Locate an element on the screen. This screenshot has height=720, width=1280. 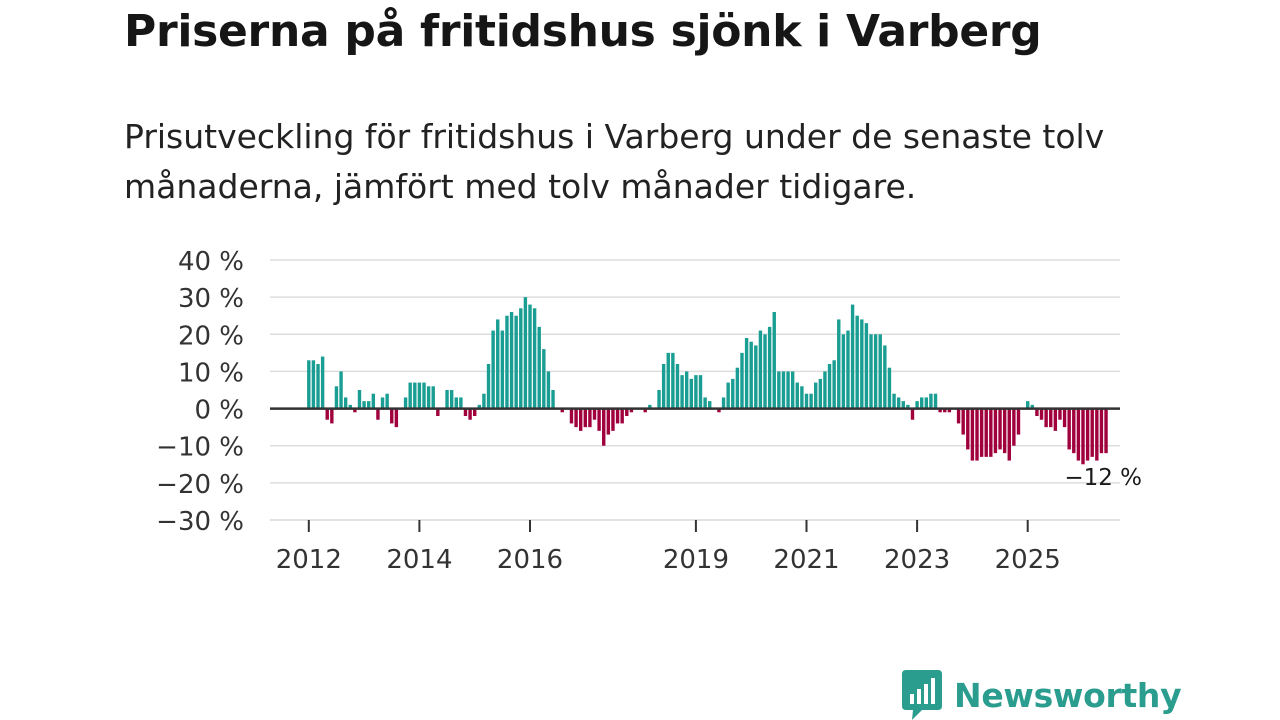
last-value-label: −12 % is located at coordinates (1103, 478).